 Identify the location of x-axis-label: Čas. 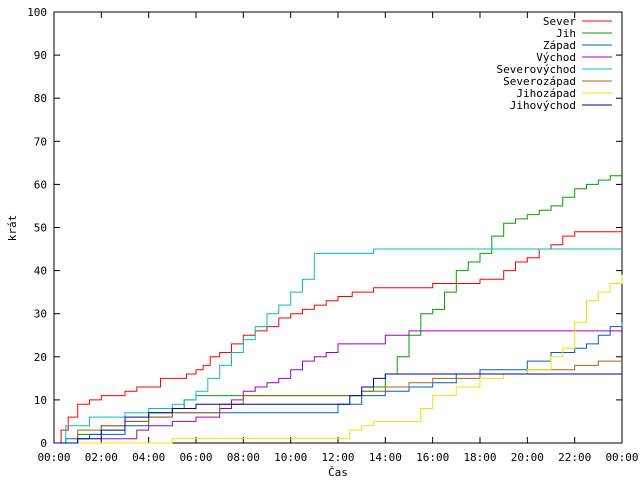
(338, 472).